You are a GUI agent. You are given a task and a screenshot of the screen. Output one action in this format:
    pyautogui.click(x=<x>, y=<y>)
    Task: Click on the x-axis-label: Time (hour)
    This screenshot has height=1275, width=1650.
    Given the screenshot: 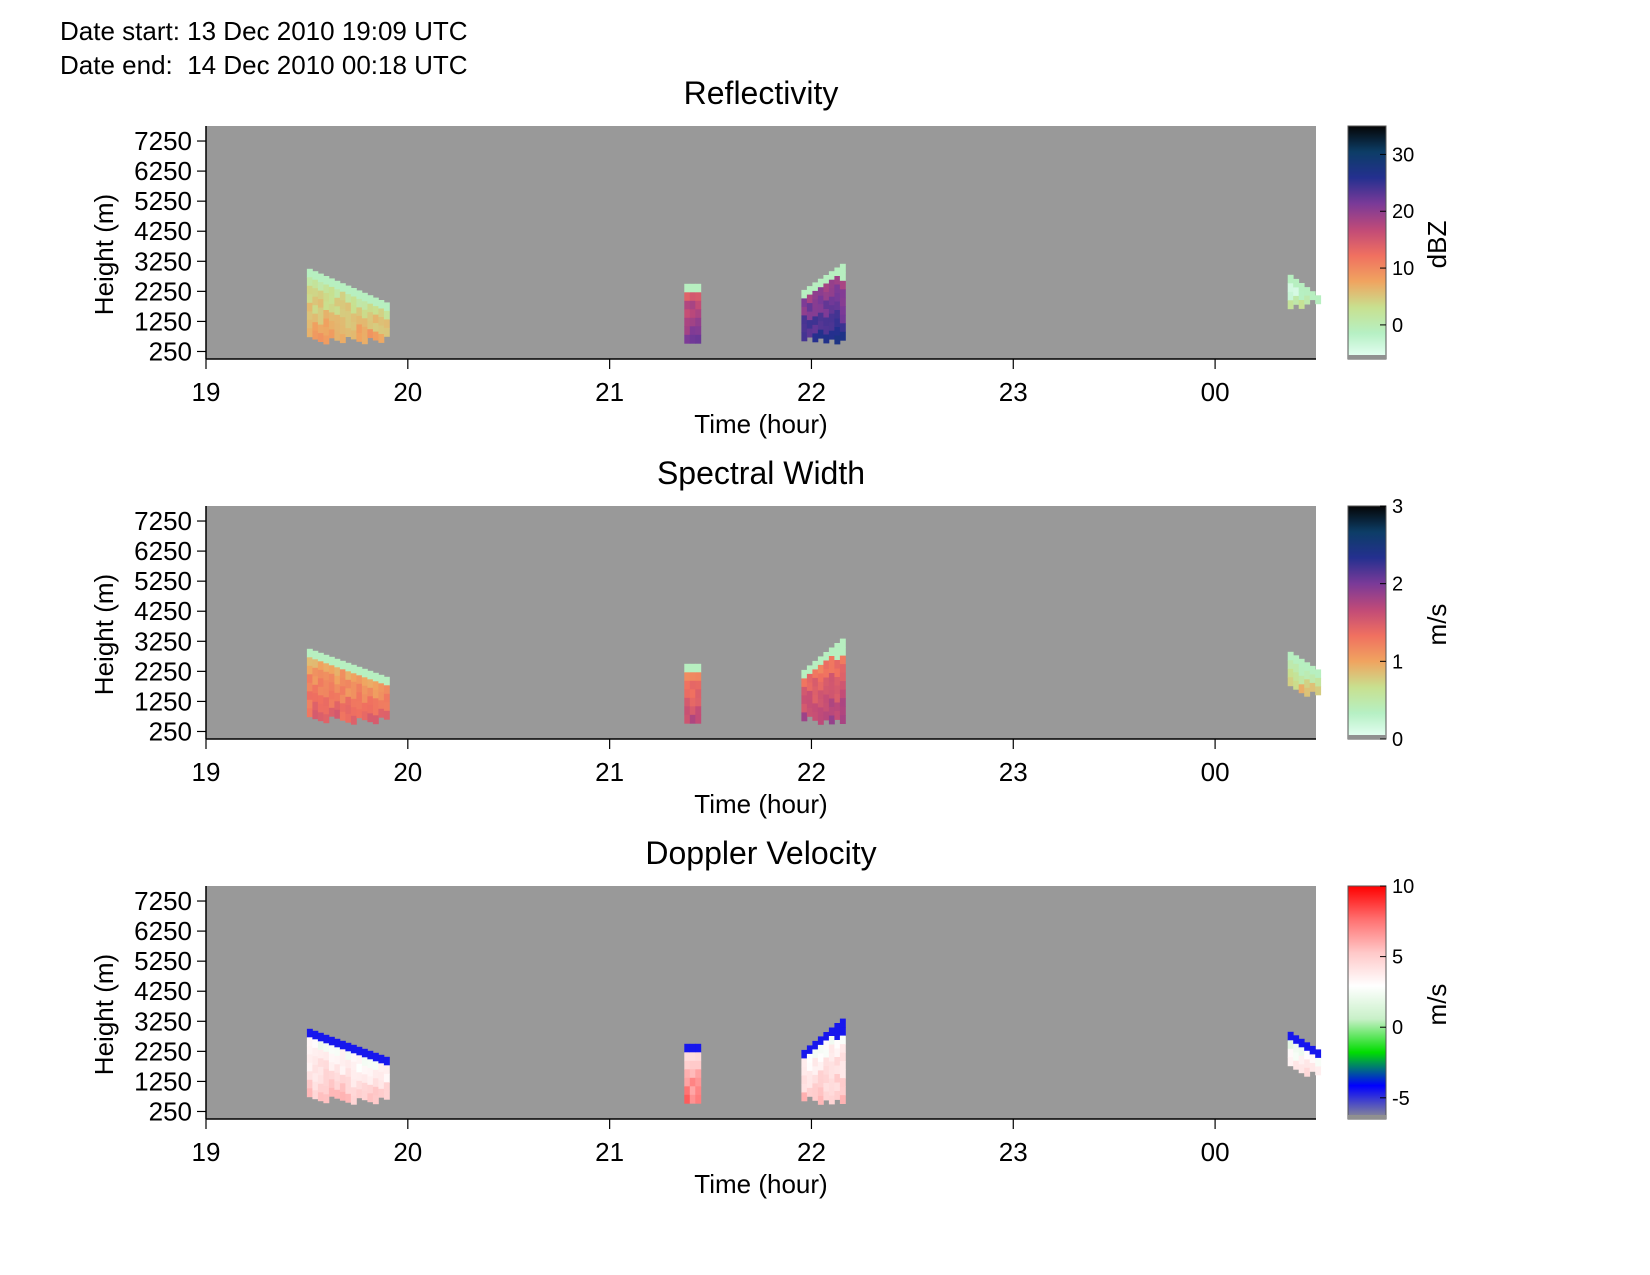 What is the action you would take?
    pyautogui.click(x=760, y=1184)
    